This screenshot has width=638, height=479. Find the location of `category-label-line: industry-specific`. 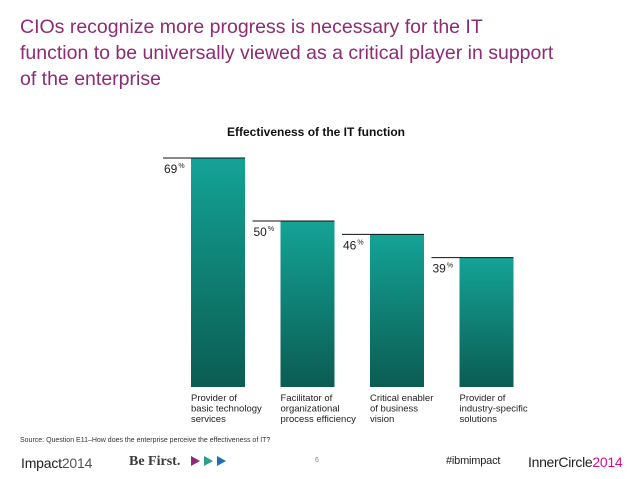

category-label-line: industry-specific is located at coordinates (494, 409).